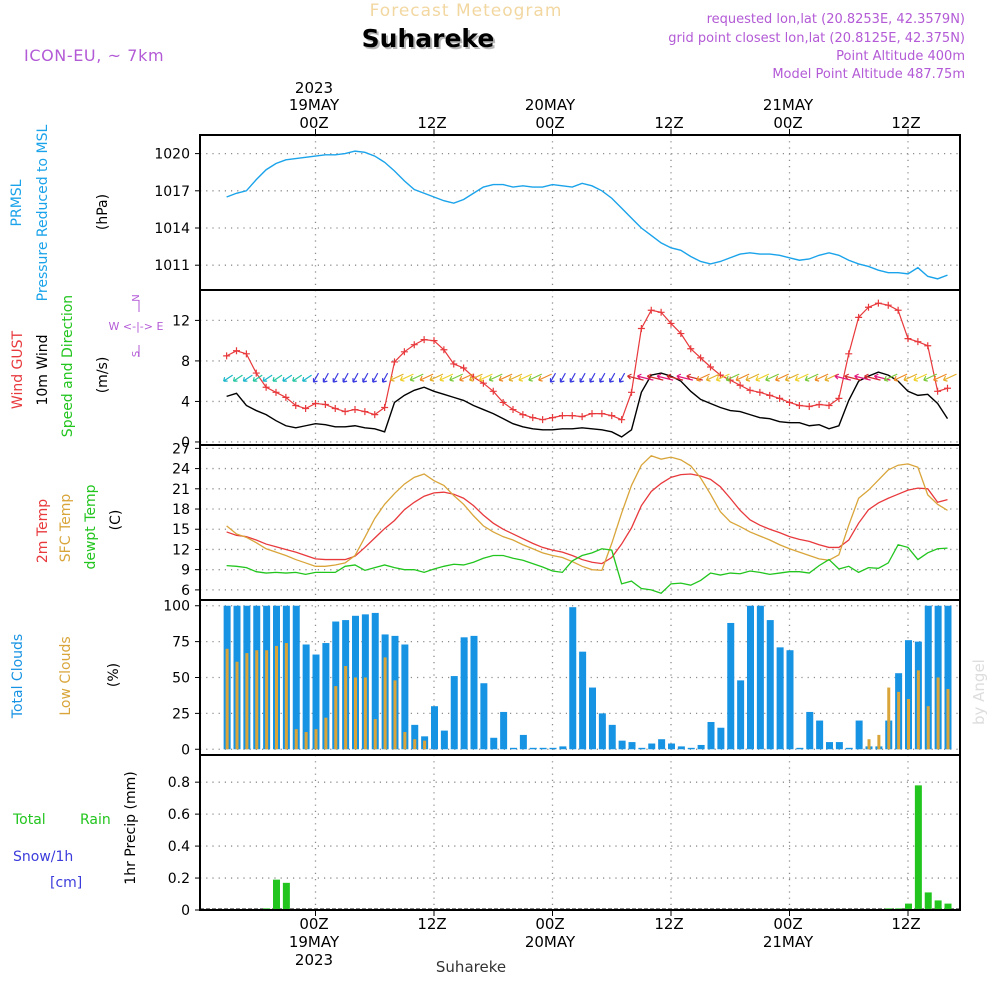  I want to click on top-tick-00z-1: 00Z, so click(313, 123).